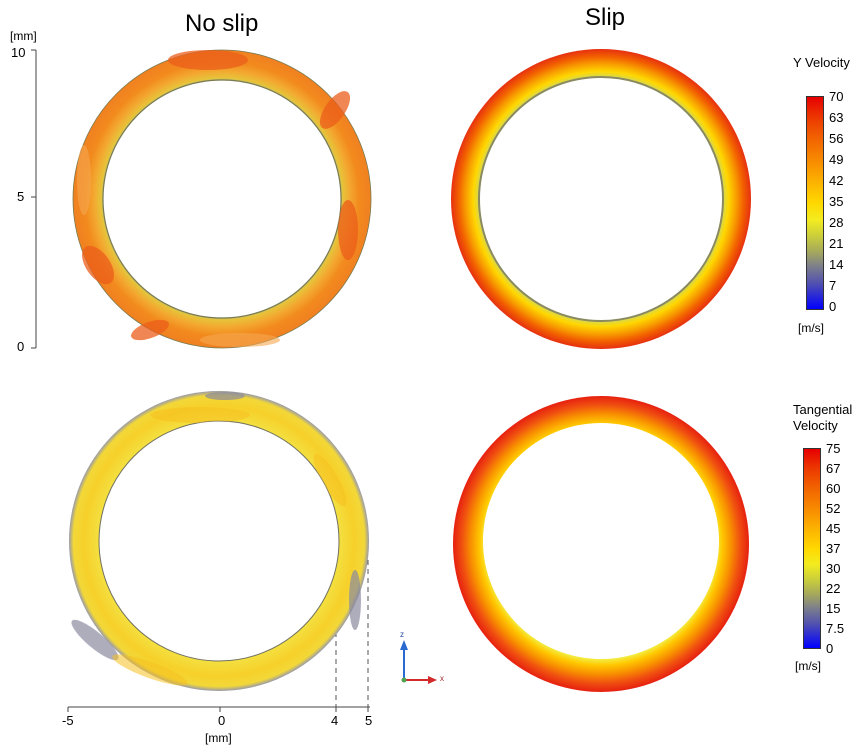 The image size is (857, 749). I want to click on legend-top-label: 56, so click(836, 138).